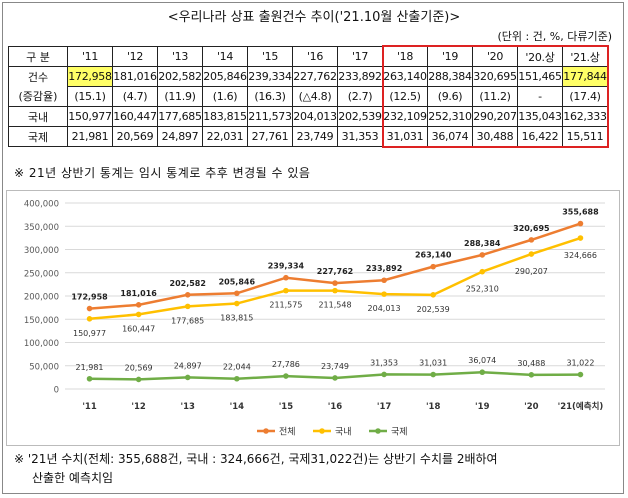 Image resolution: width=628 pixels, height=498 pixels. Describe the element at coordinates (138, 407) in the screenshot. I see `x-tick-label: '12` at that location.